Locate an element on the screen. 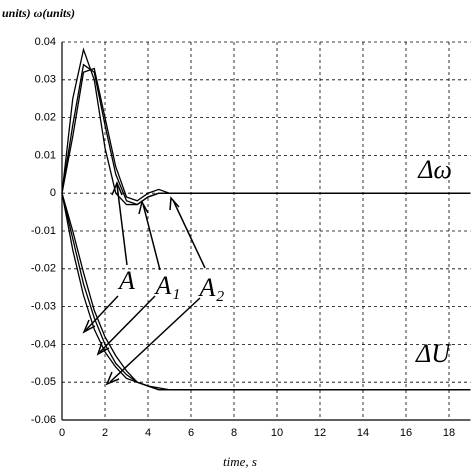 This screenshot has height=474, width=474. annotation: Δω is located at coordinates (434, 169).